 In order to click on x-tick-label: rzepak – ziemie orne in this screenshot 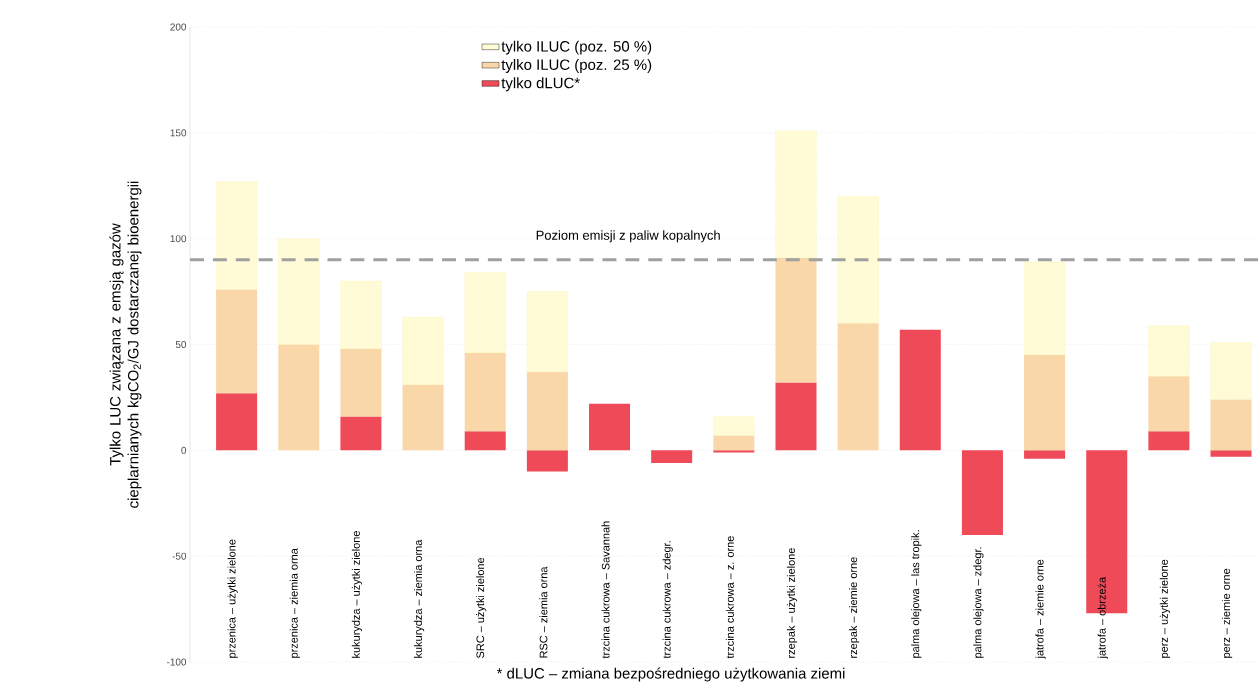, I will do `click(854, 607)`.